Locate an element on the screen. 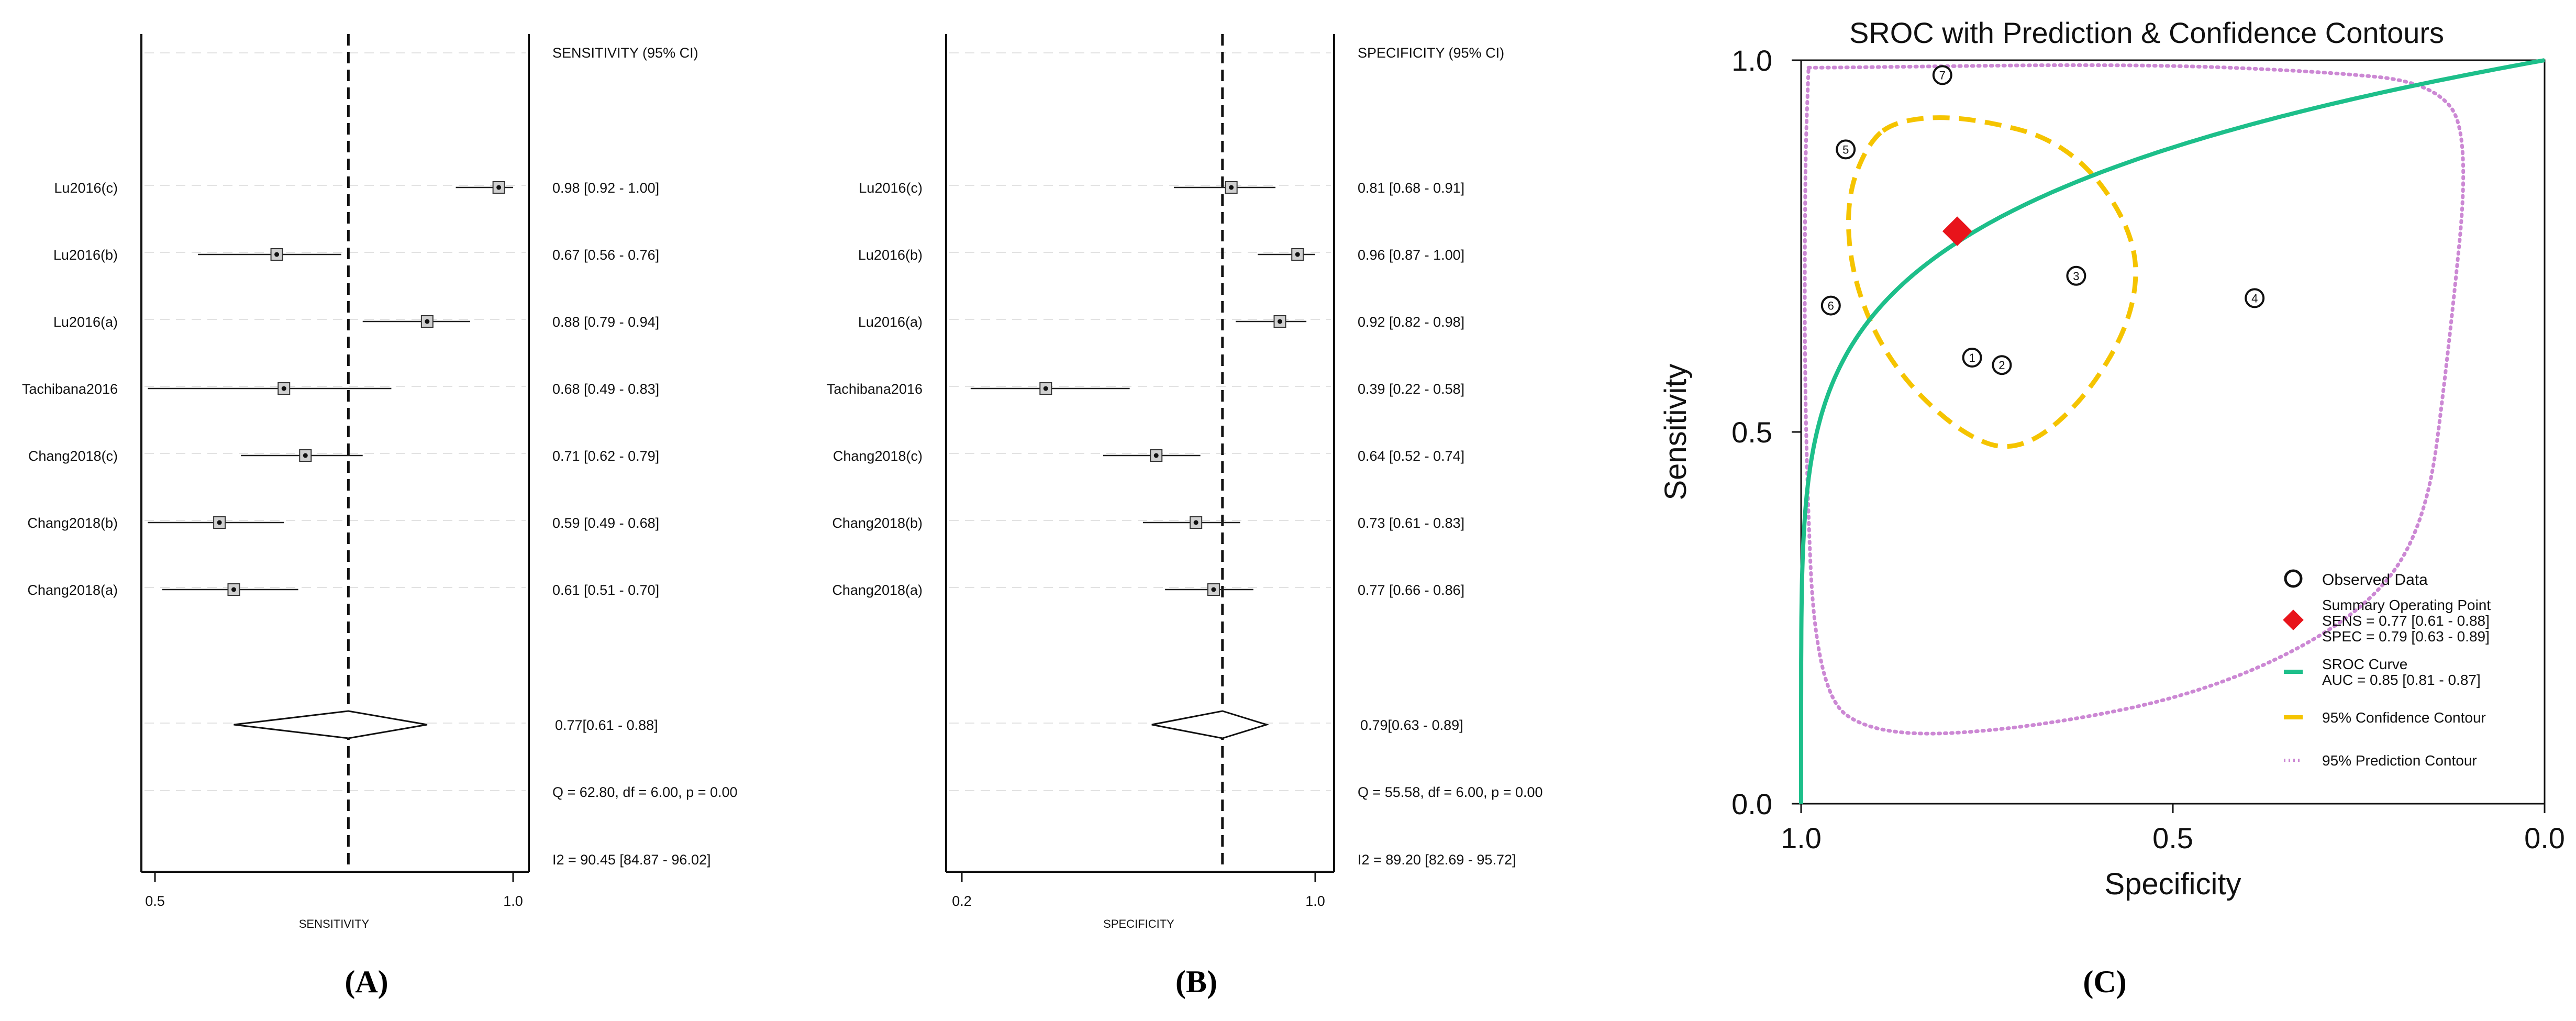 This screenshot has width=2576, height=1021. forest-header: SENSITIVITY (95% CI) is located at coordinates (625, 53).